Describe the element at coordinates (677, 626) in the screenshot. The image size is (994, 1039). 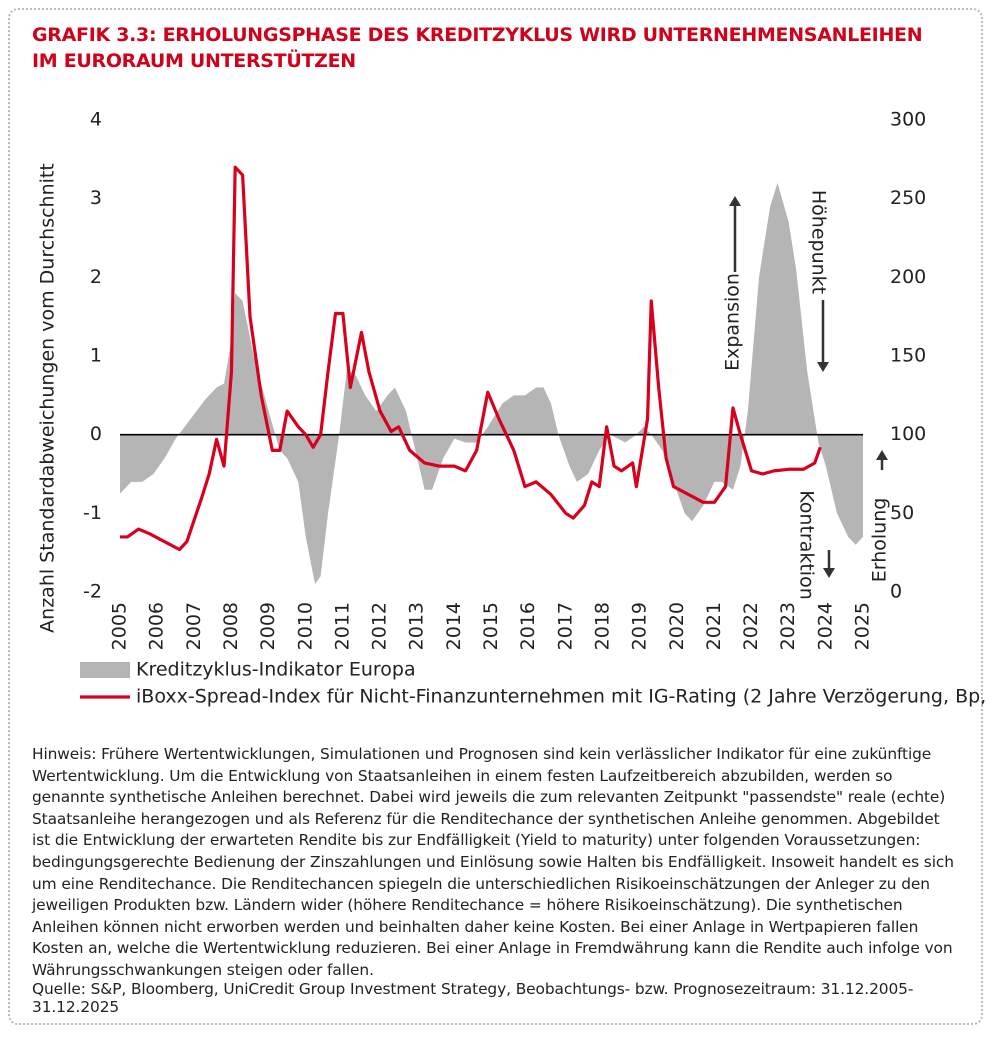
I see `x-tick-label: 2020` at that location.